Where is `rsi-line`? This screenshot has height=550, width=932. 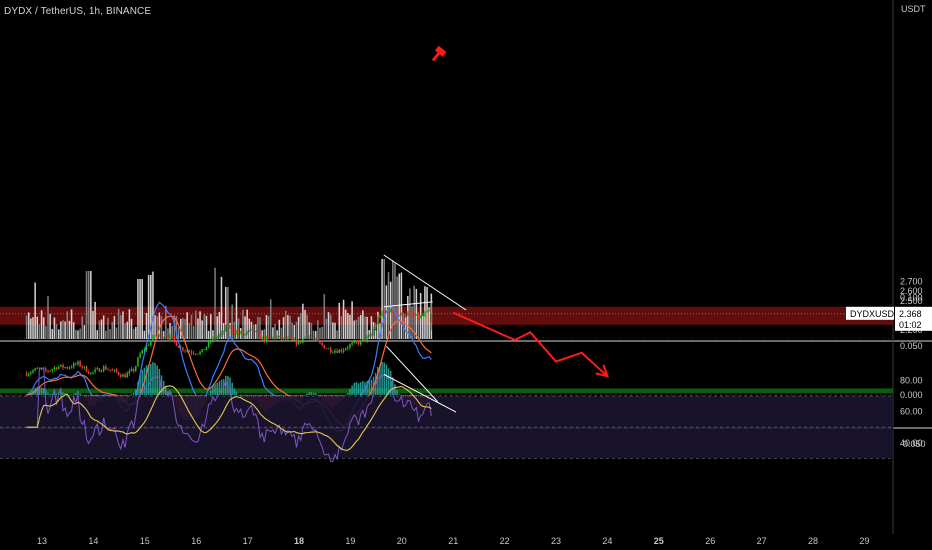
rsi-line is located at coordinates (229, 414).